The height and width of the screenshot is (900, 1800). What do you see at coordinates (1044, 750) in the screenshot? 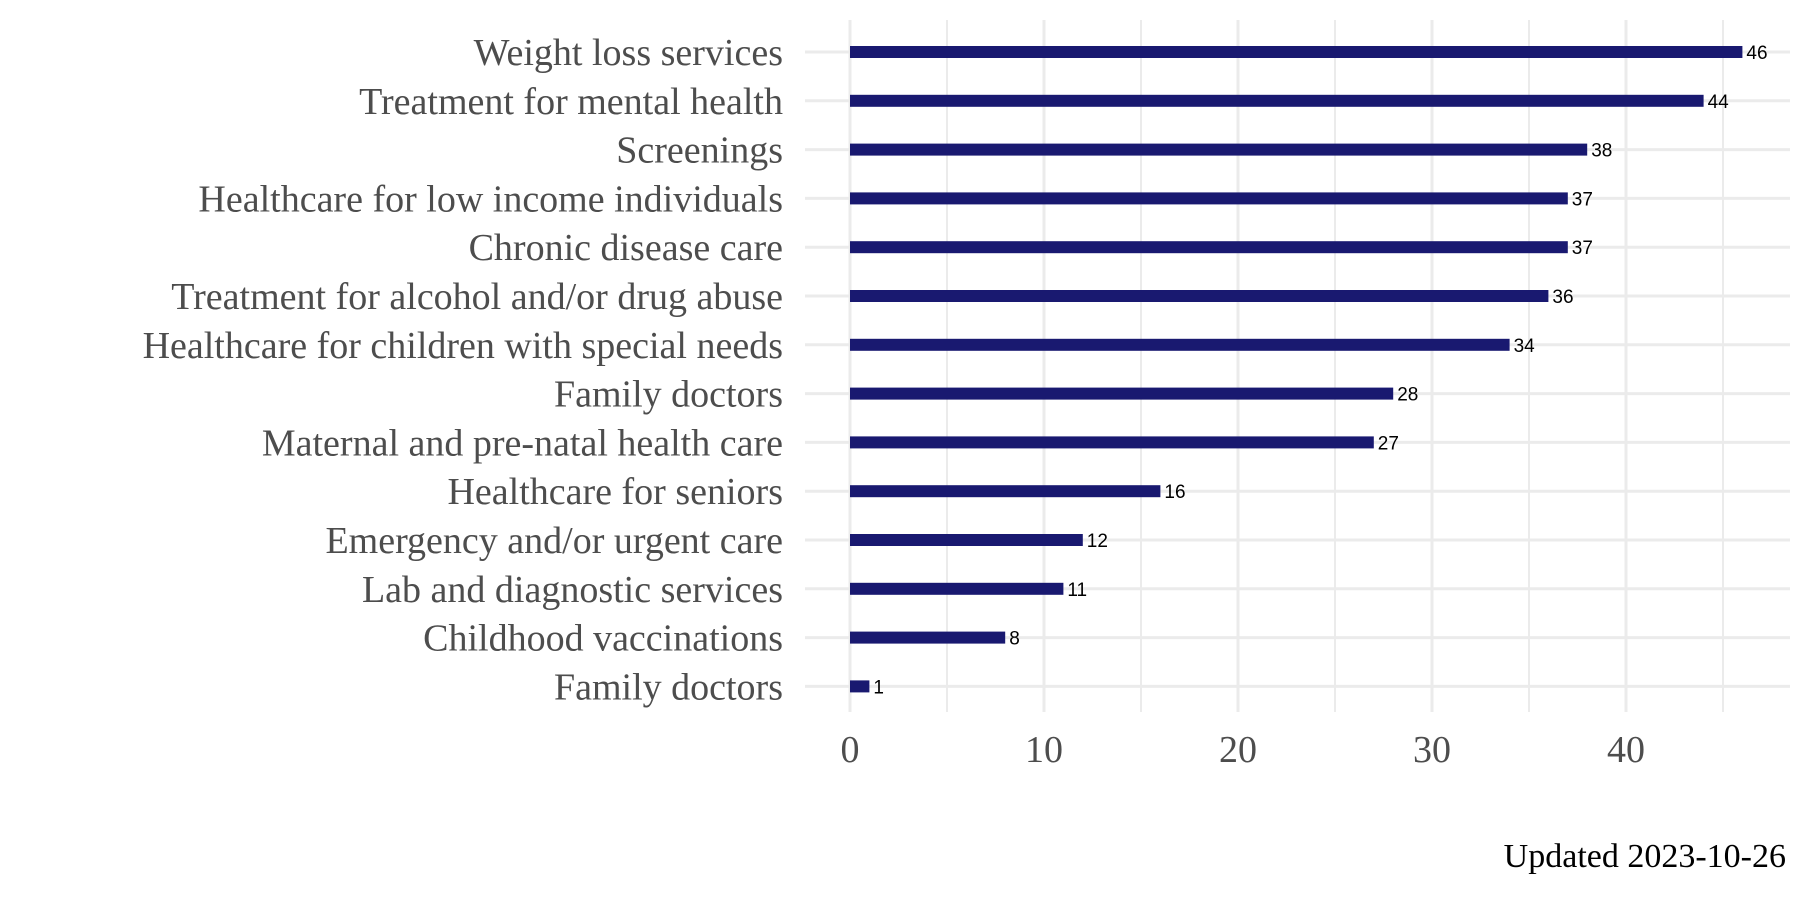
I see `x-tick-label: 10` at bounding box center [1044, 750].